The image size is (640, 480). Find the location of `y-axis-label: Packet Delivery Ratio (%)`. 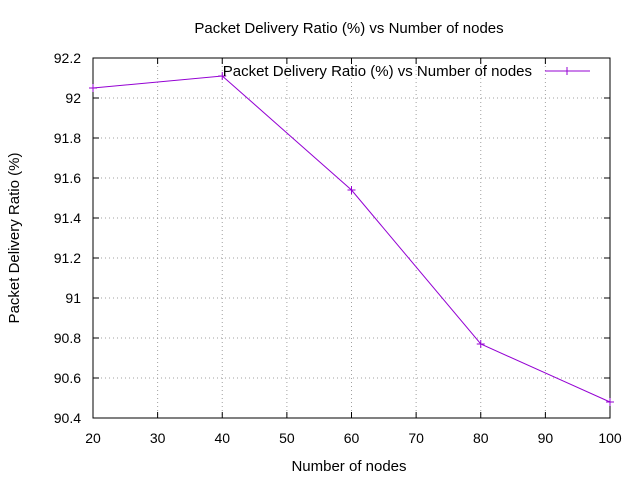

y-axis-label: Packet Delivery Ratio (%) is located at coordinates (14, 238).